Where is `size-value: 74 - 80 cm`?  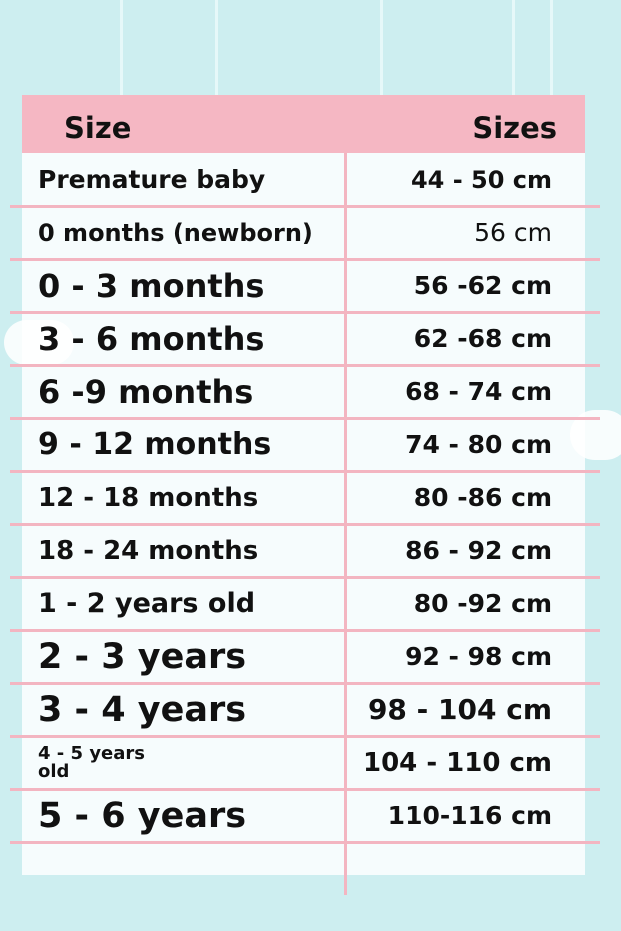 size-value: 74 - 80 cm is located at coordinates (478, 444).